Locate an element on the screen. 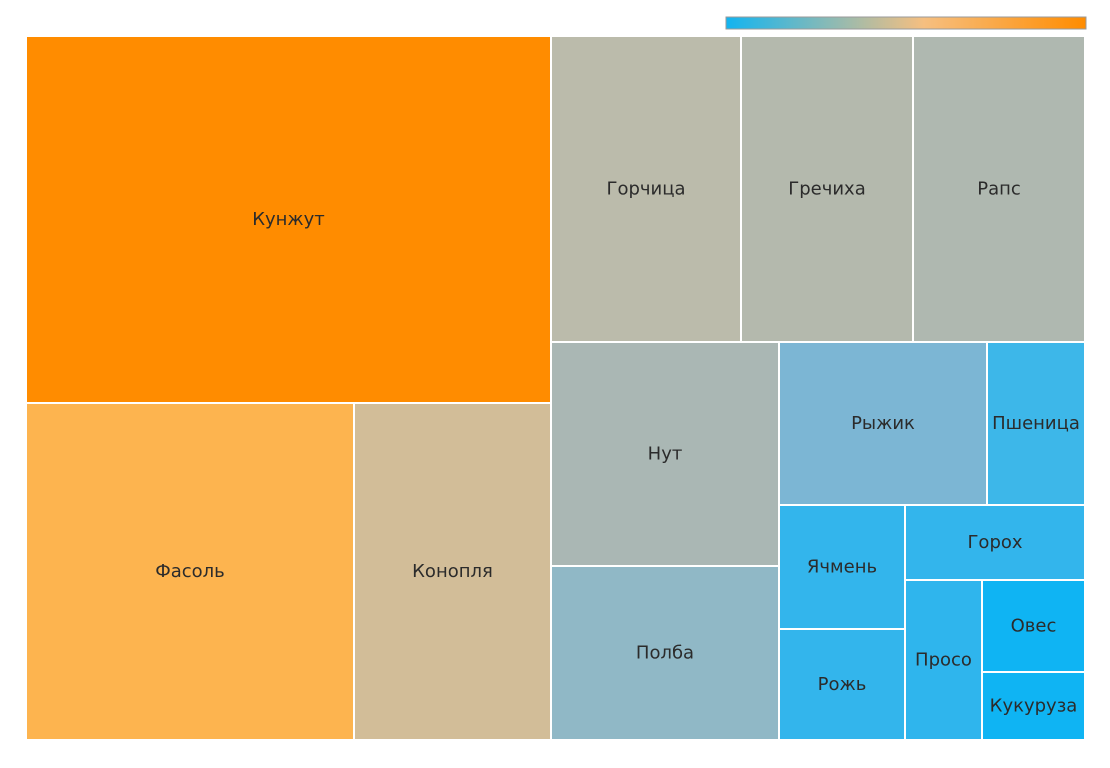 The width and height of the screenshot is (1110, 768). treemap-cell-label: Овес is located at coordinates (1034, 626).